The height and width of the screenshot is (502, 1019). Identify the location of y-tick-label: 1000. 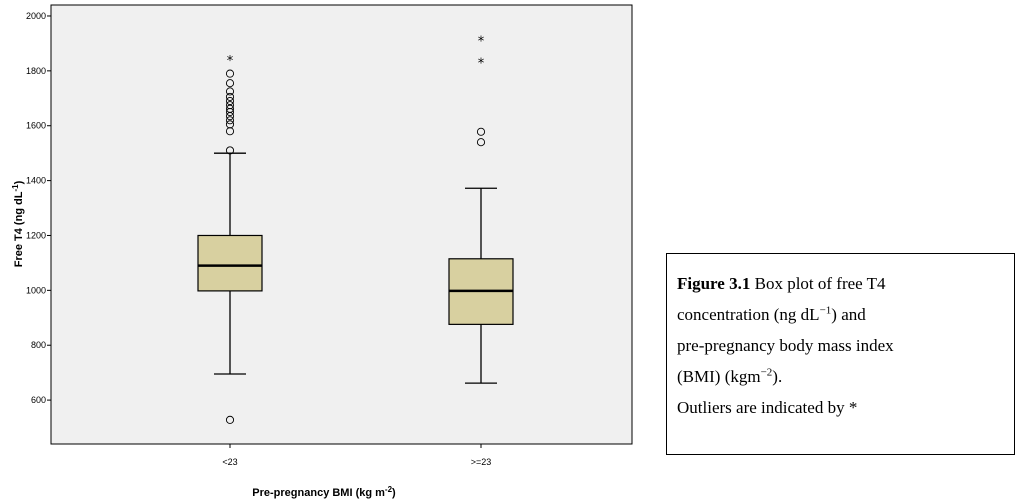
(36, 290).